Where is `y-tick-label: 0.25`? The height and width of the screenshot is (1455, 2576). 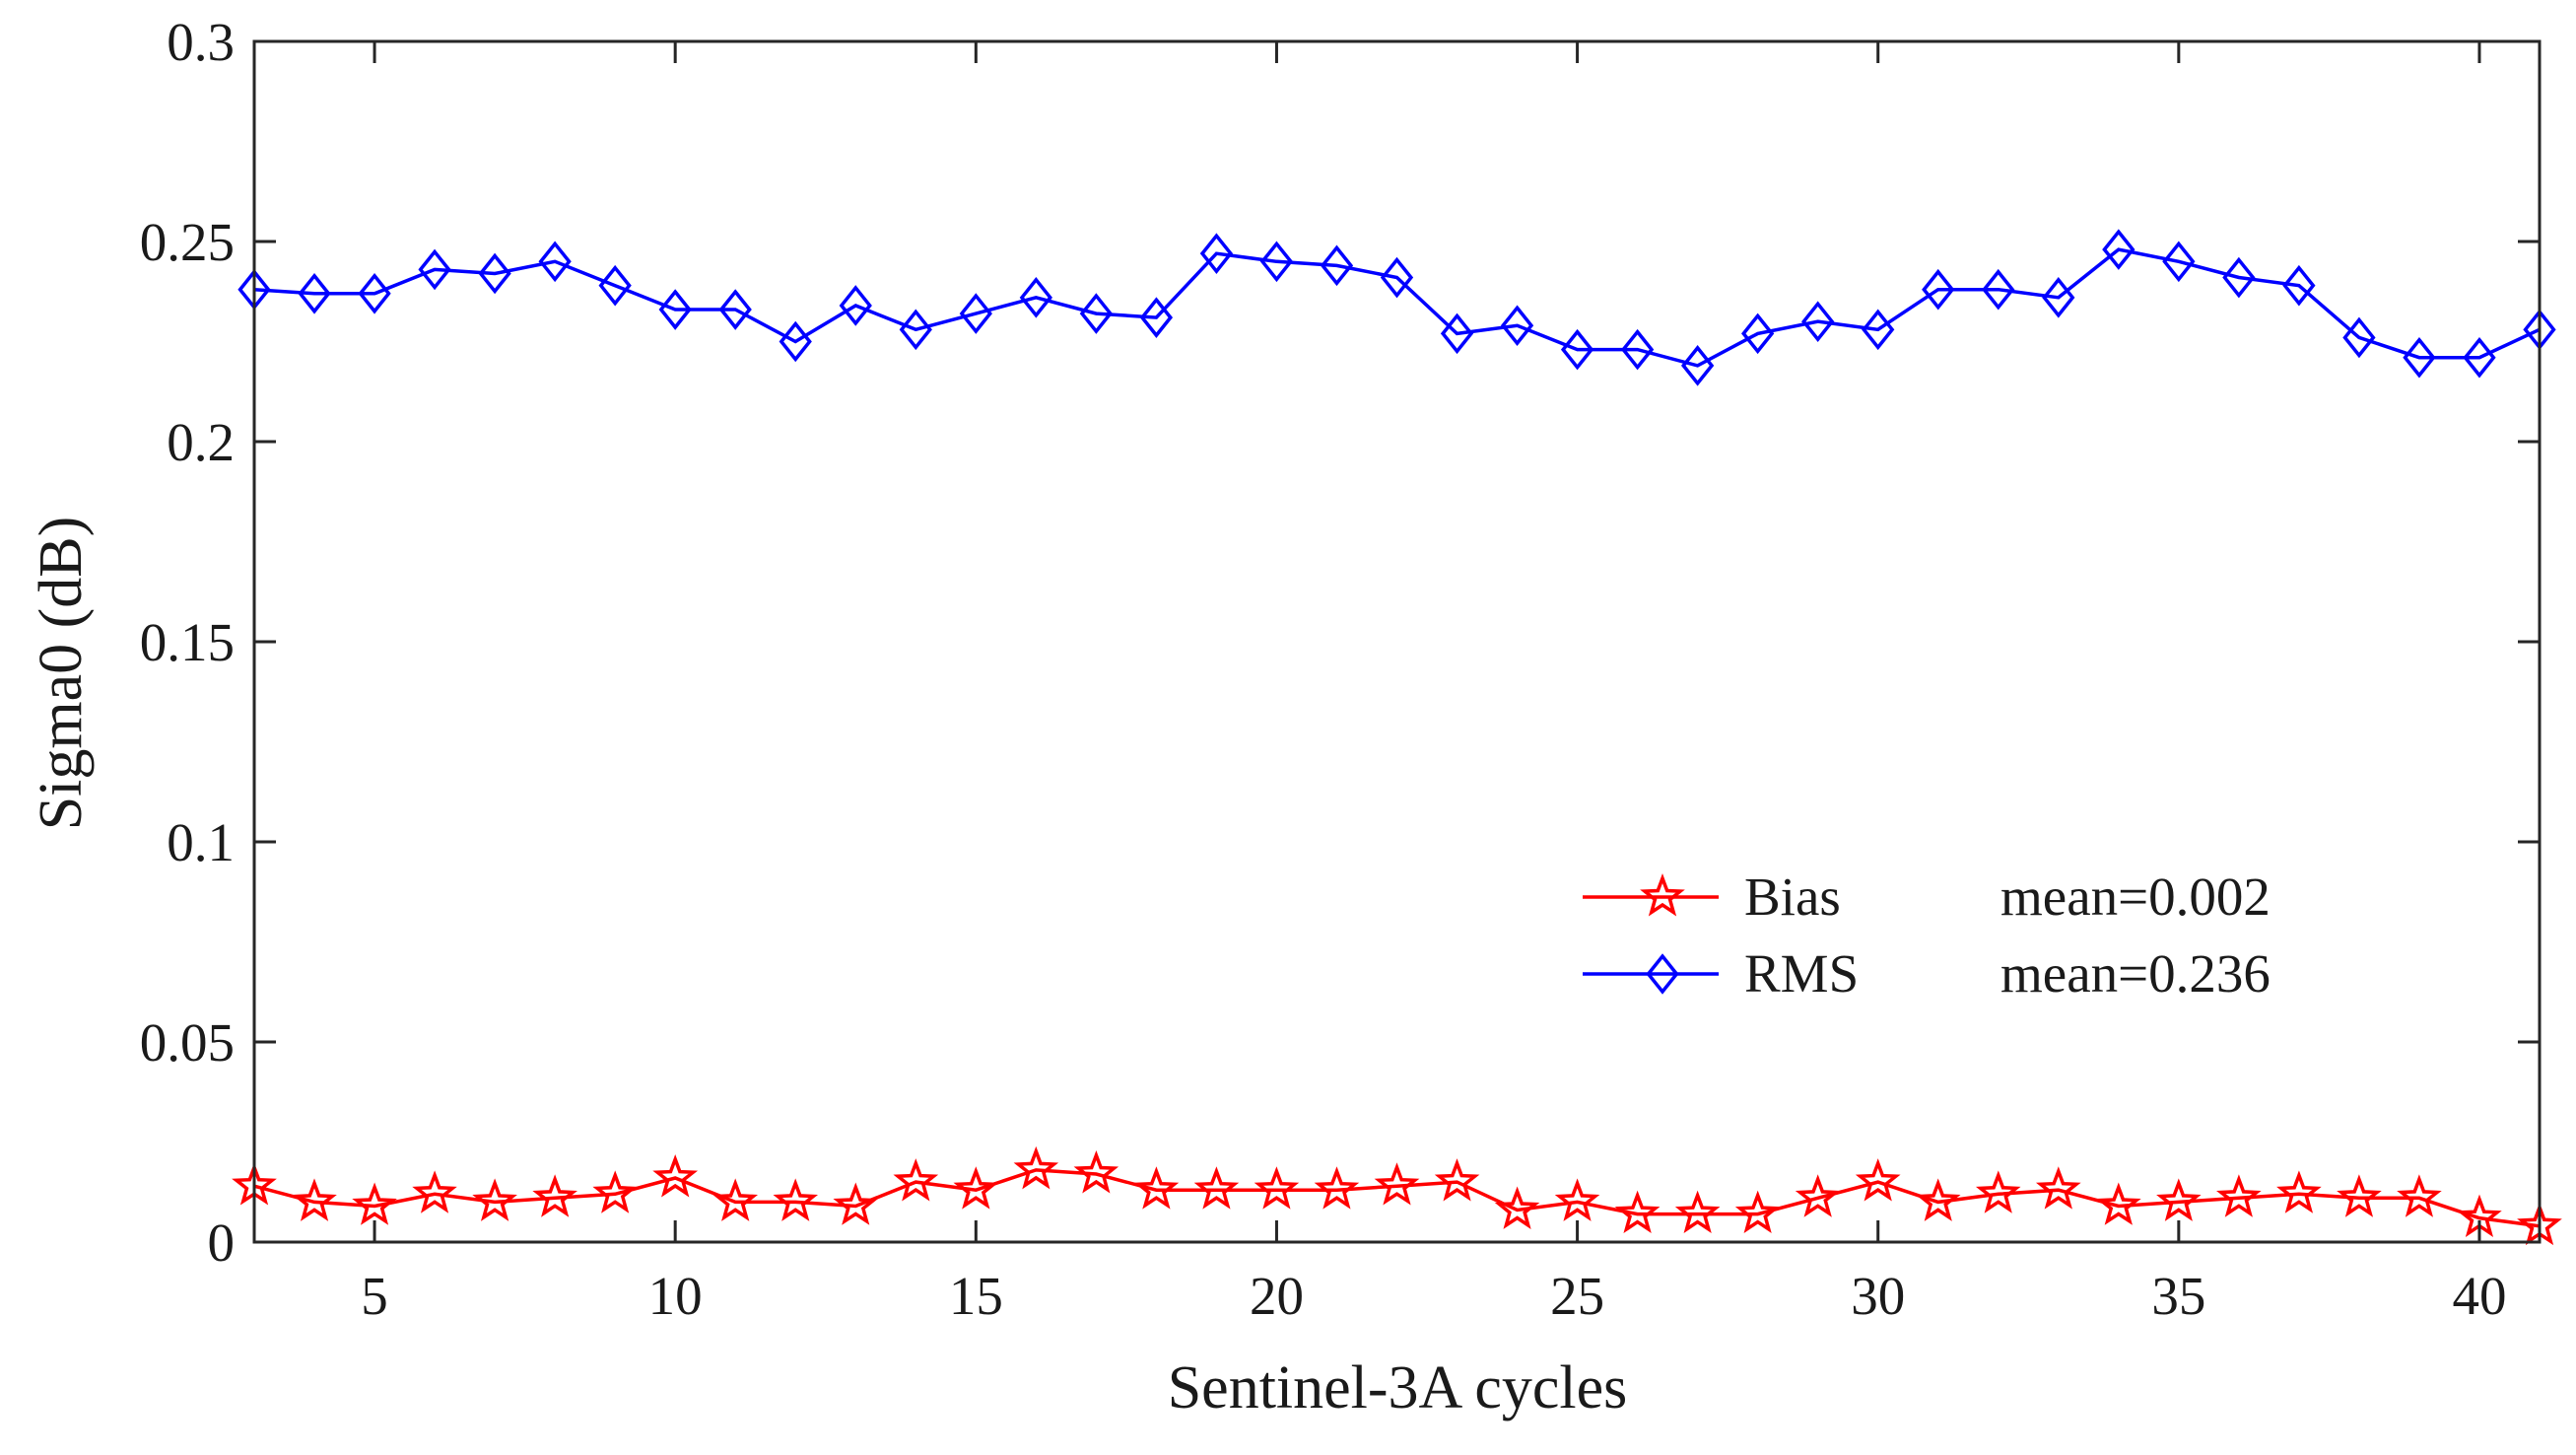 y-tick-label: 0.25 is located at coordinates (187, 242).